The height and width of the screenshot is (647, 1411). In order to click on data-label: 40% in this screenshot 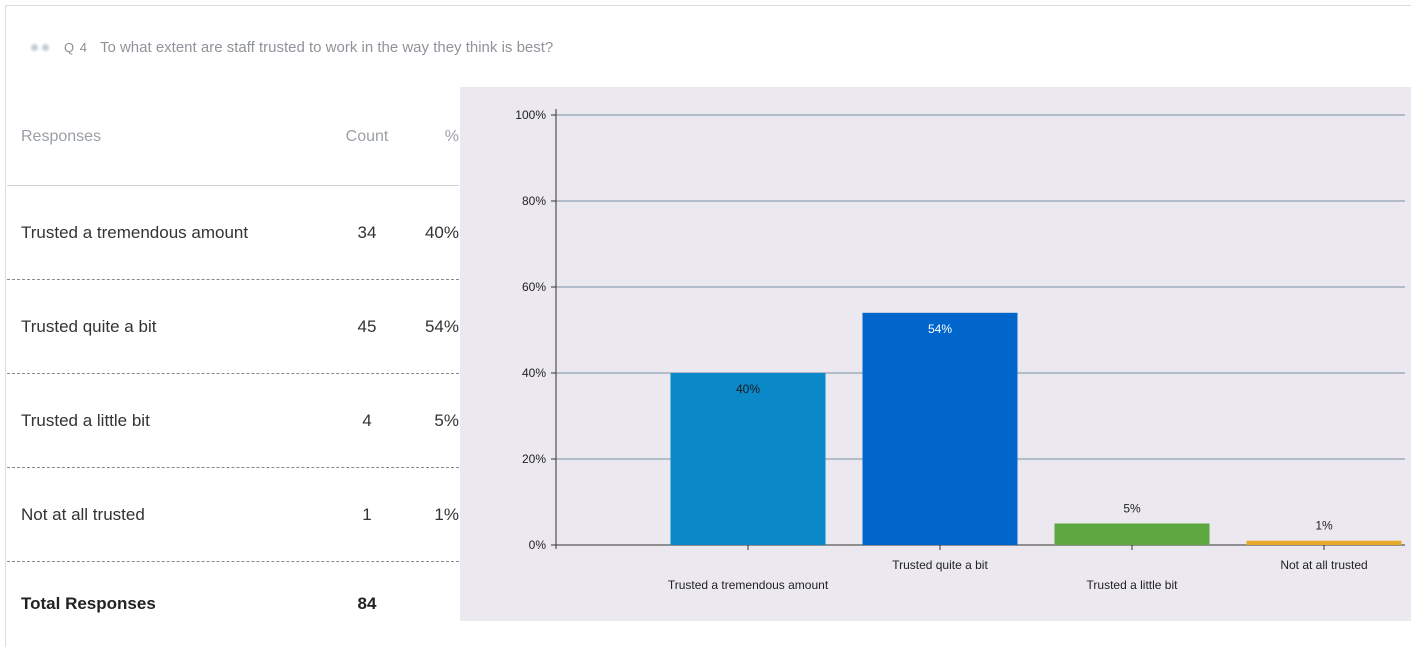, I will do `click(748, 389)`.